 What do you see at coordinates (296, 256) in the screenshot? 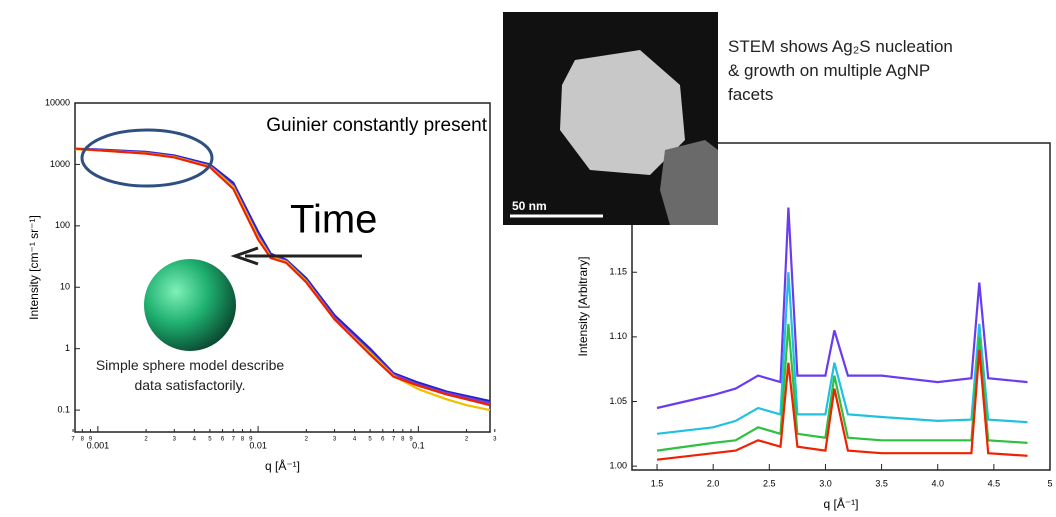
I see `time-arrow` at bounding box center [296, 256].